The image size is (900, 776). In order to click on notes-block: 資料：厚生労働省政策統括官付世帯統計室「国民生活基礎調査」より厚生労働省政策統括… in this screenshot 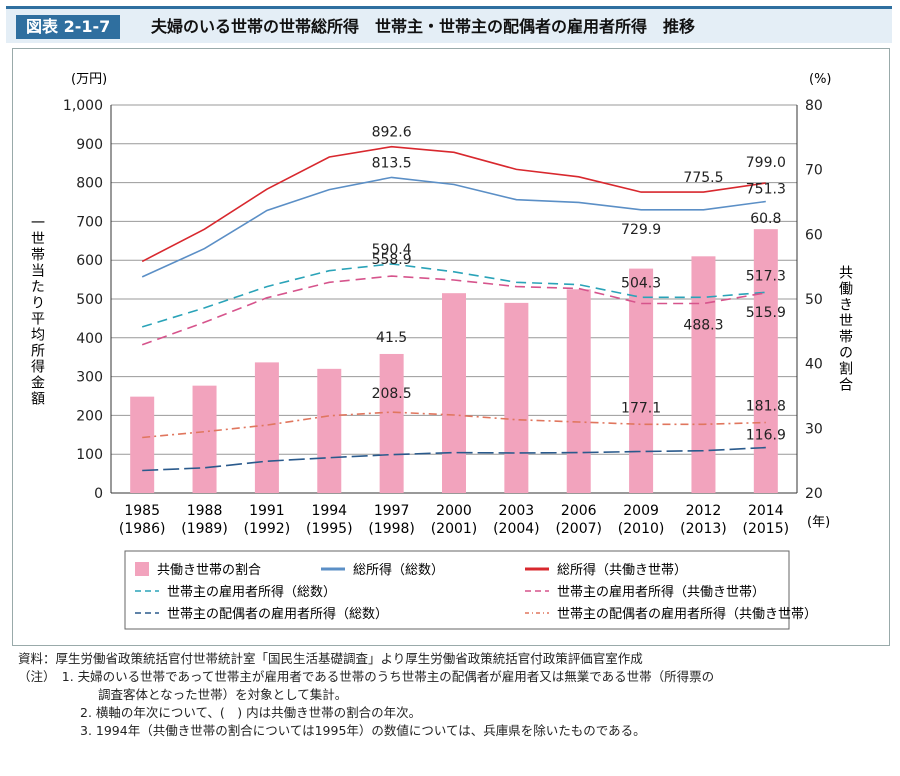, I will do `click(453, 695)`.